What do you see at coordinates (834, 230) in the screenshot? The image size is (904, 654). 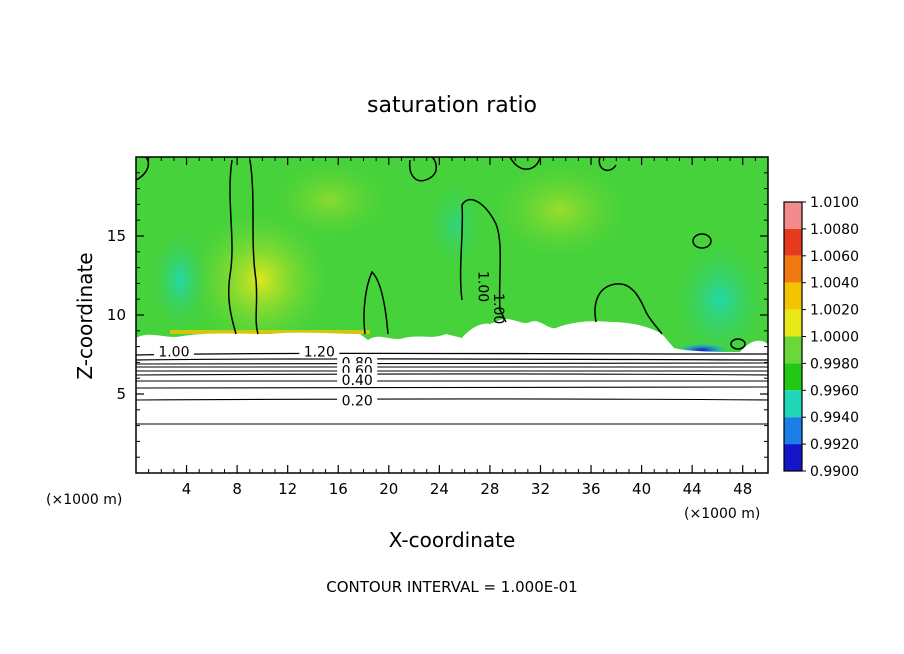 I see `colorbar-label: 1.0080` at bounding box center [834, 230].